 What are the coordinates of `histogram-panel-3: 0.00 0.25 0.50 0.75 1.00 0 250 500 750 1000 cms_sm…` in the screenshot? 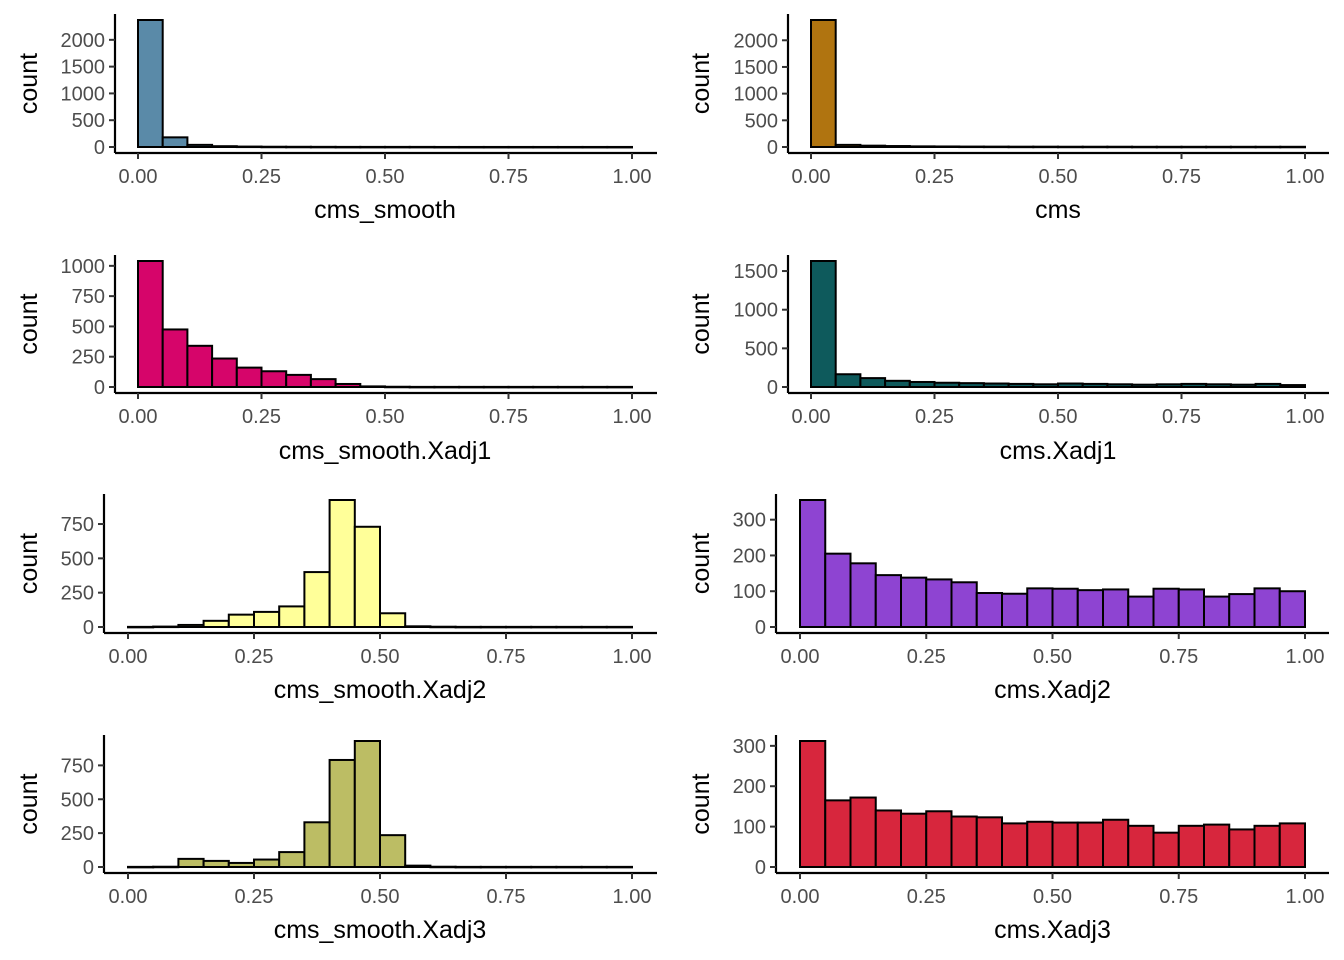 It's located at (336, 360).